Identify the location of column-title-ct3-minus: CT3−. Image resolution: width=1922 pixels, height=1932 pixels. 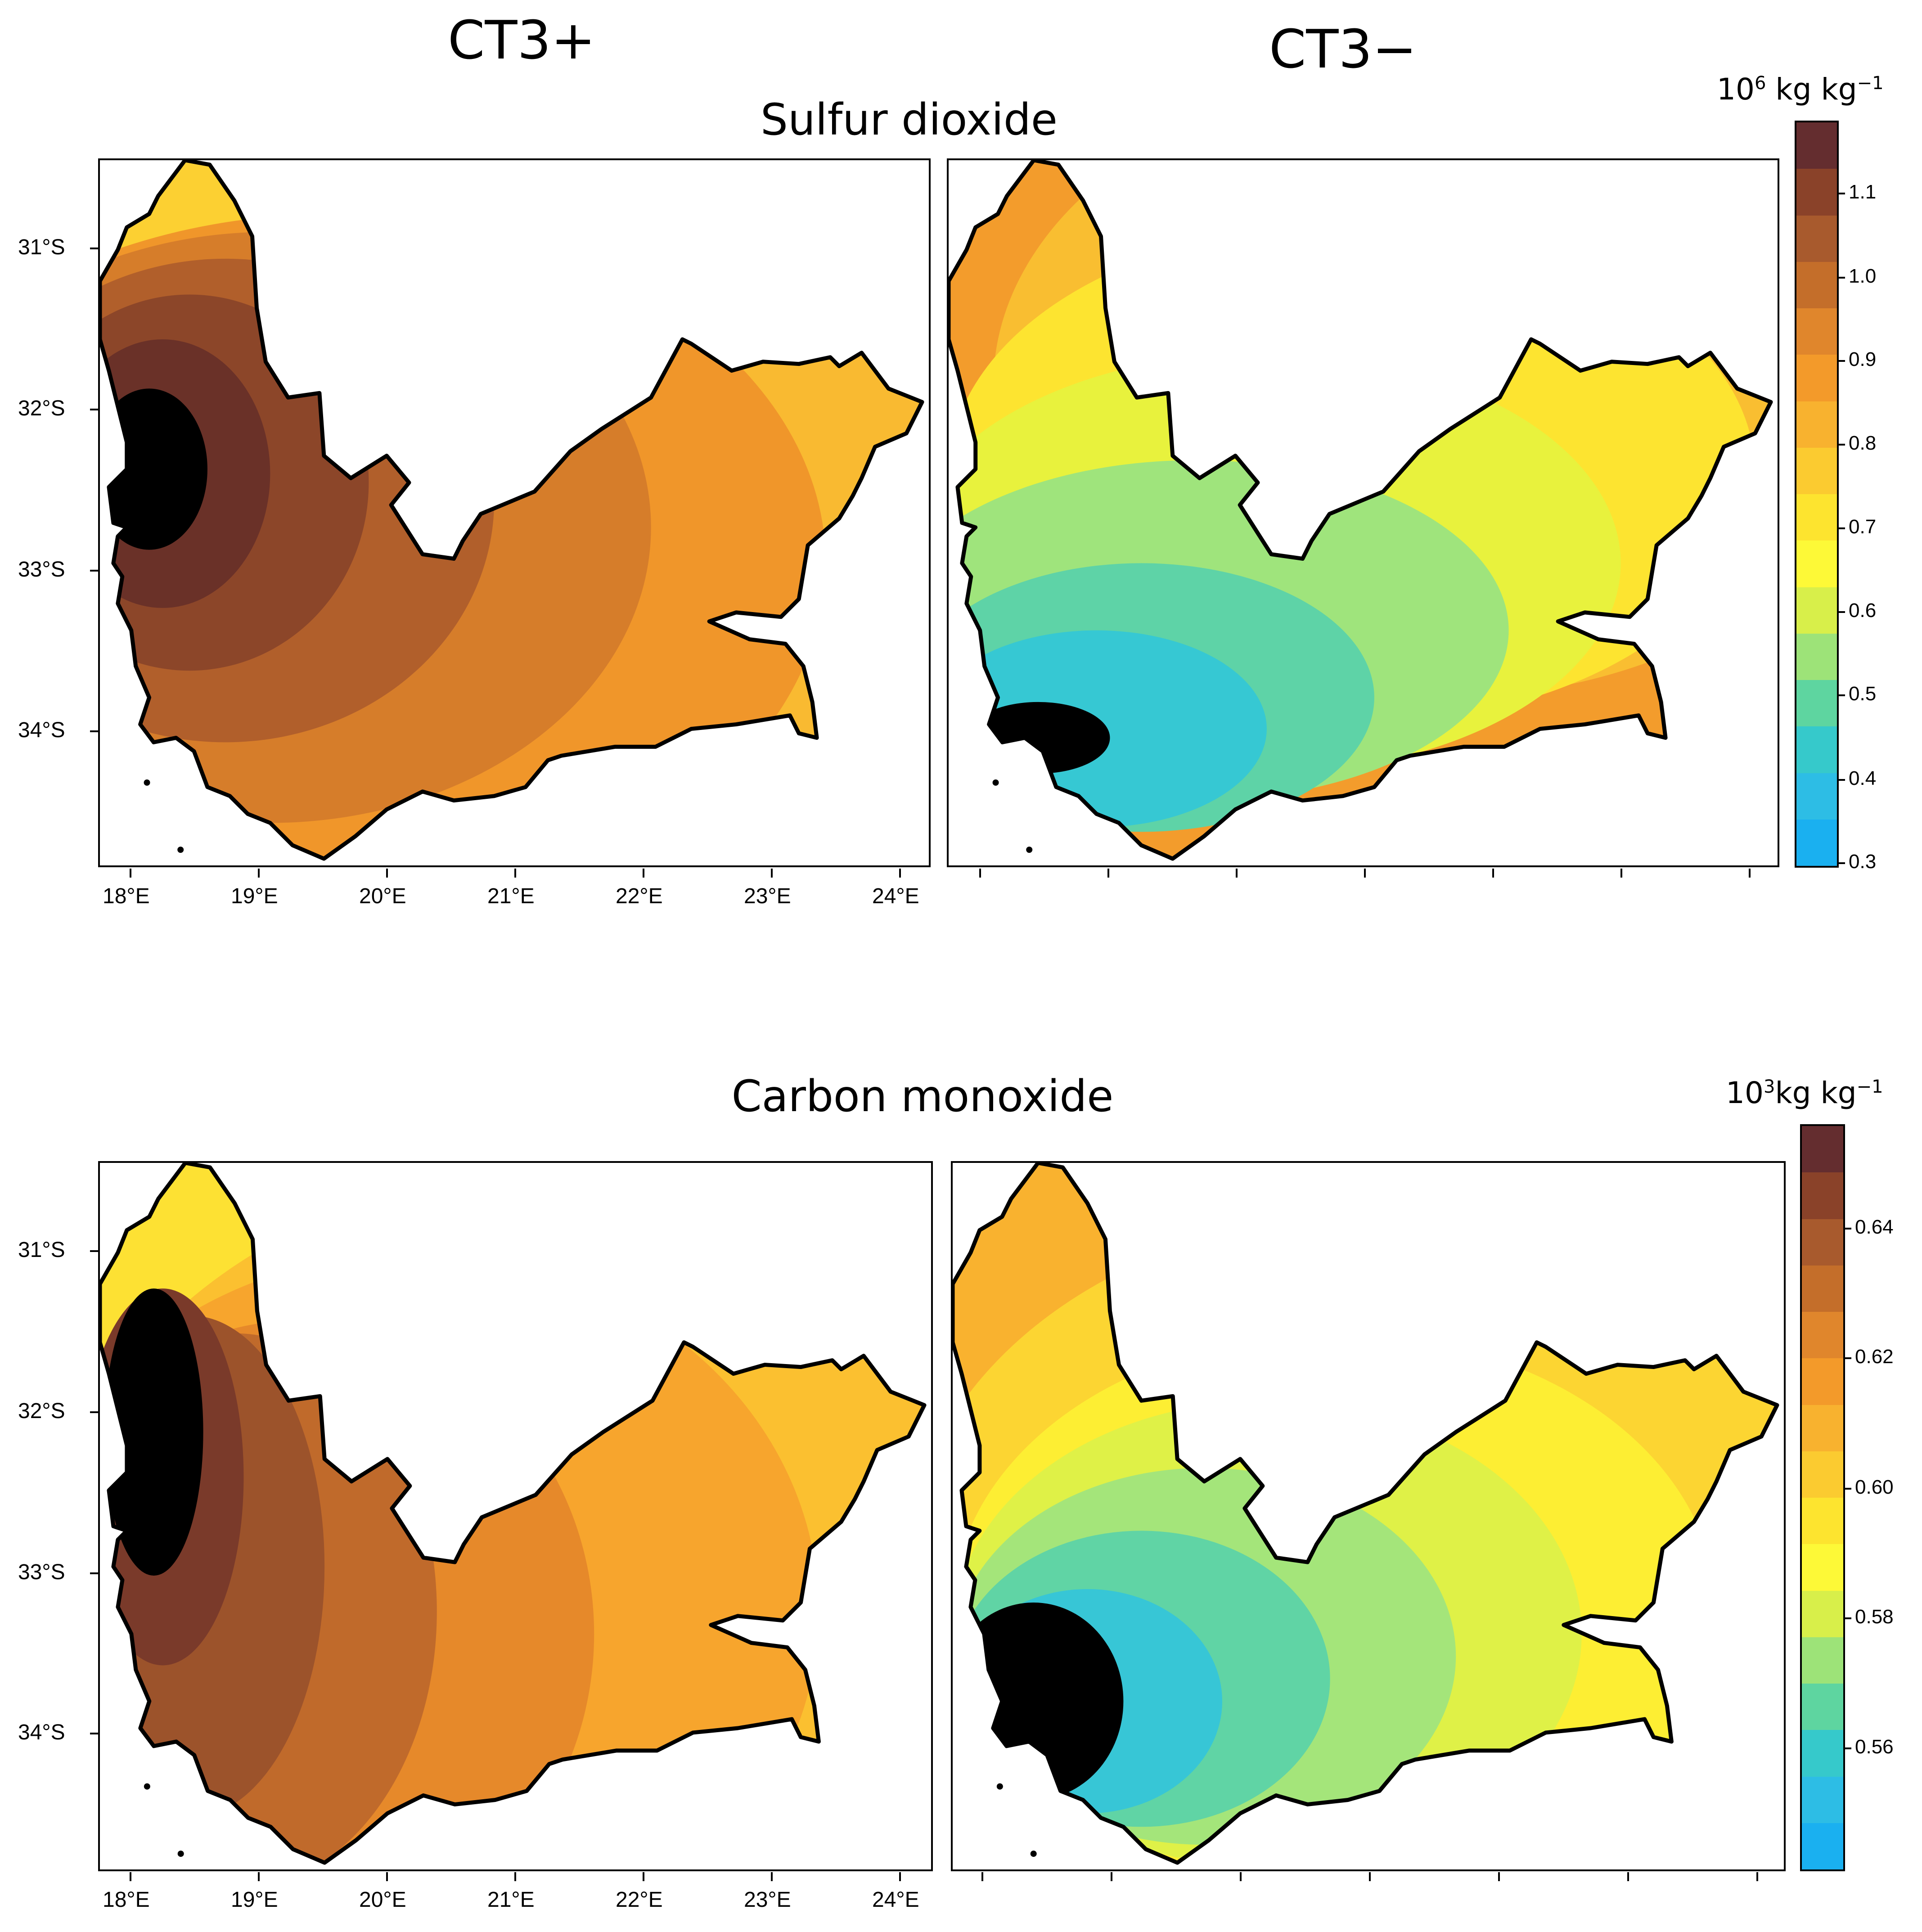
(1343, 49).